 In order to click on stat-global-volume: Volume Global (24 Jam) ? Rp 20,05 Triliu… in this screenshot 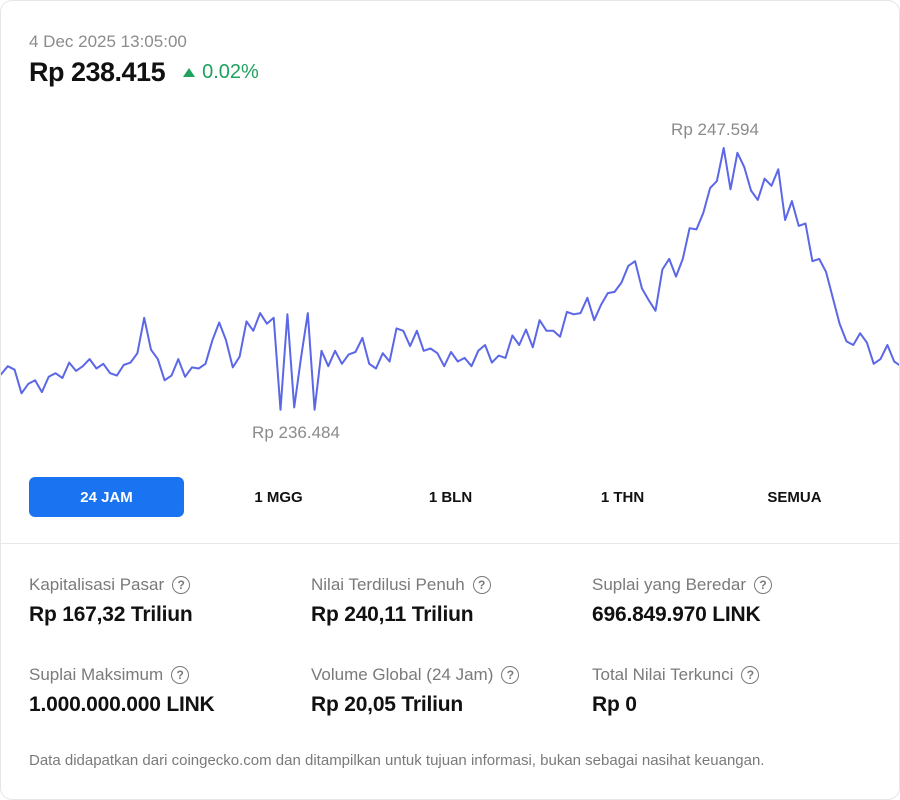, I will do `click(446, 691)`.